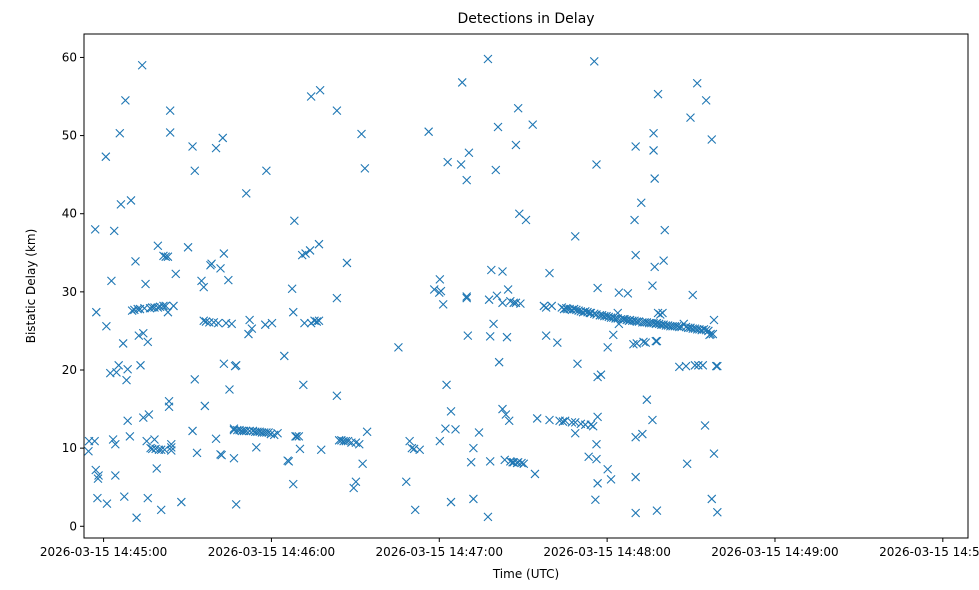  I want to click on y-tick-label: 20, so click(69, 370).